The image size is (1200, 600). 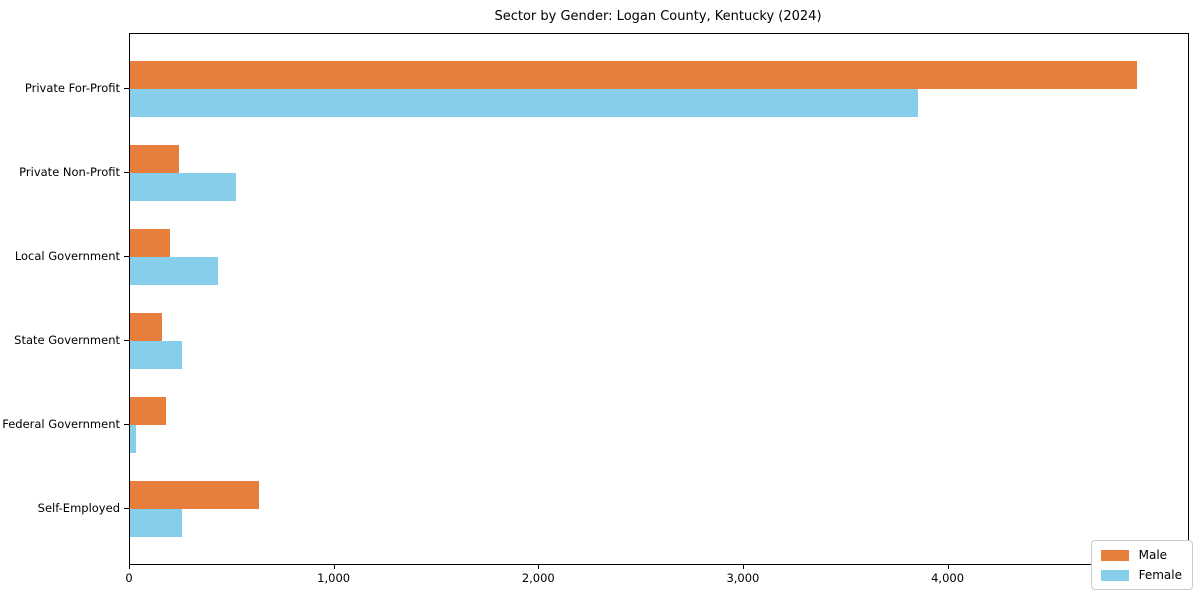 I want to click on bar-female-self-employed, so click(x=156, y=523).